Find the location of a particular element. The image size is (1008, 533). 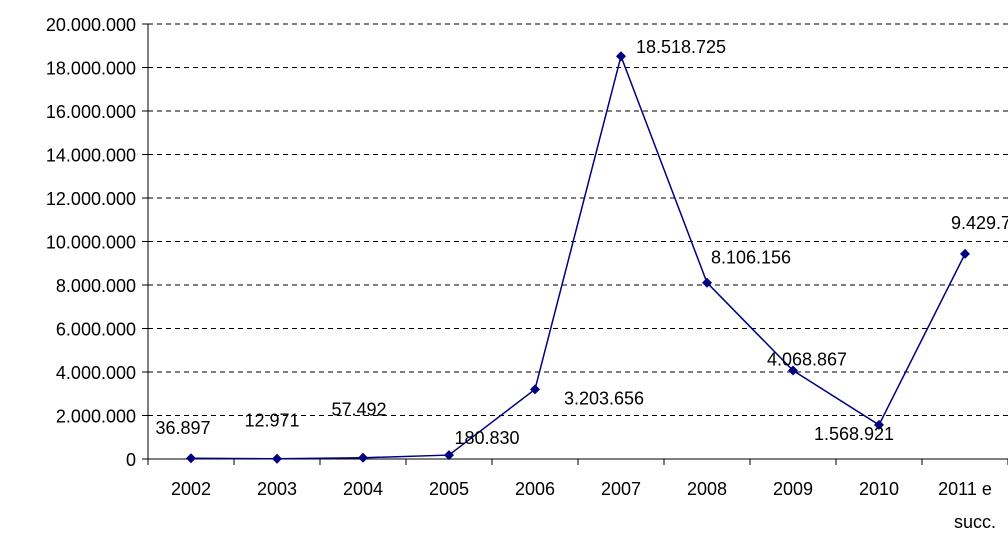

x-tick-label-line: 2005 is located at coordinates (449, 489).